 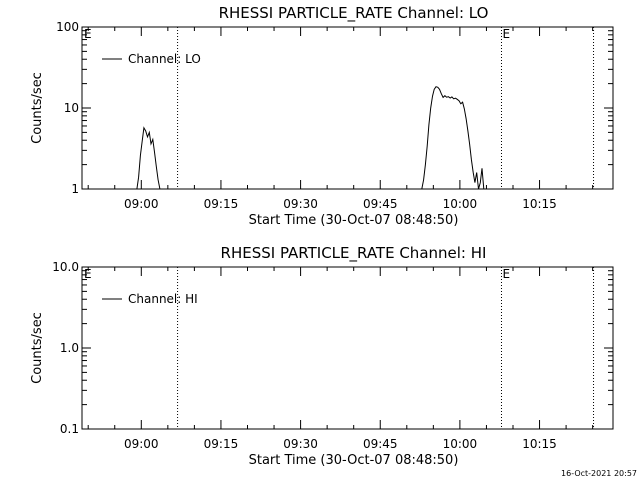 What do you see at coordinates (69, 429) in the screenshot?
I see `y-tick-label: 0.1` at bounding box center [69, 429].